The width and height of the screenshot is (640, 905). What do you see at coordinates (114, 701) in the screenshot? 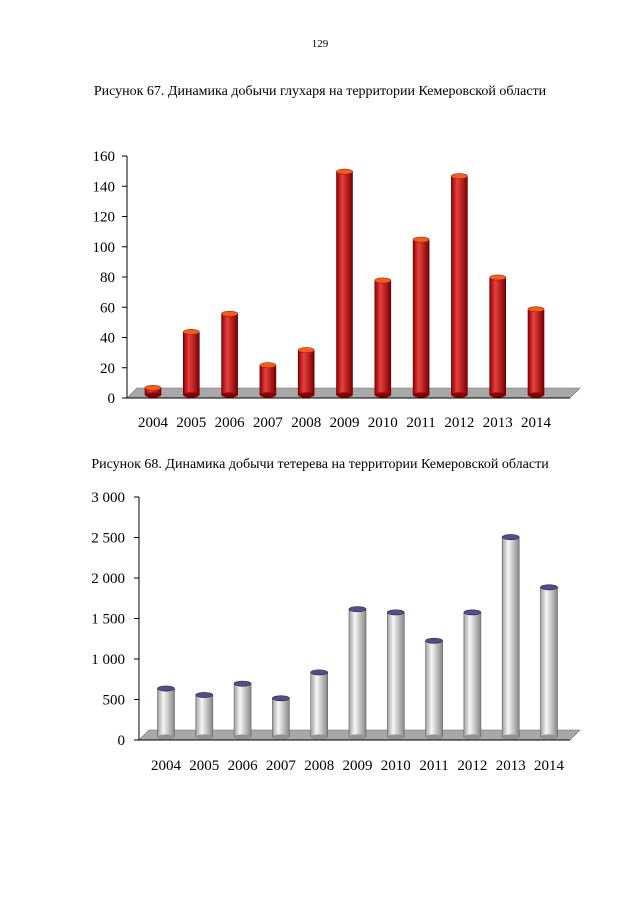
I see `y-tick-label: 500` at bounding box center [114, 701].